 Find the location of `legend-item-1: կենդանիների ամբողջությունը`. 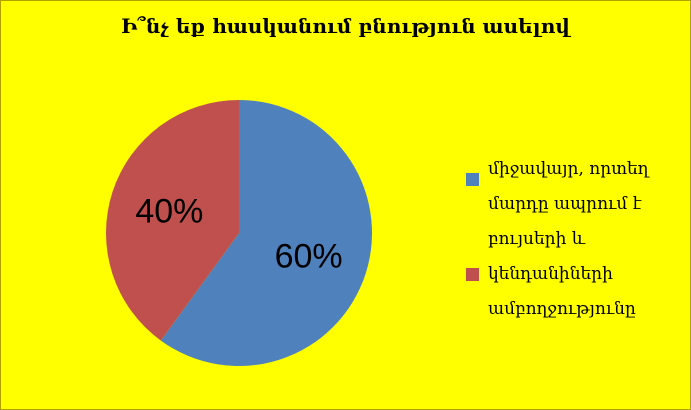

legend-item-1: կենդանիների ամբողջությունը is located at coordinates (577, 292).